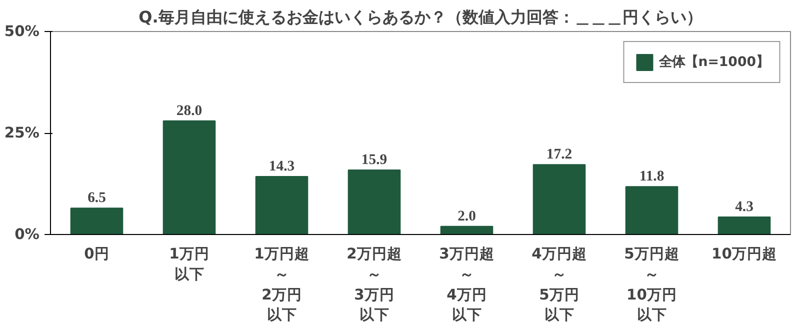  I want to click on y-tick-label: 50%, so click(22, 31).